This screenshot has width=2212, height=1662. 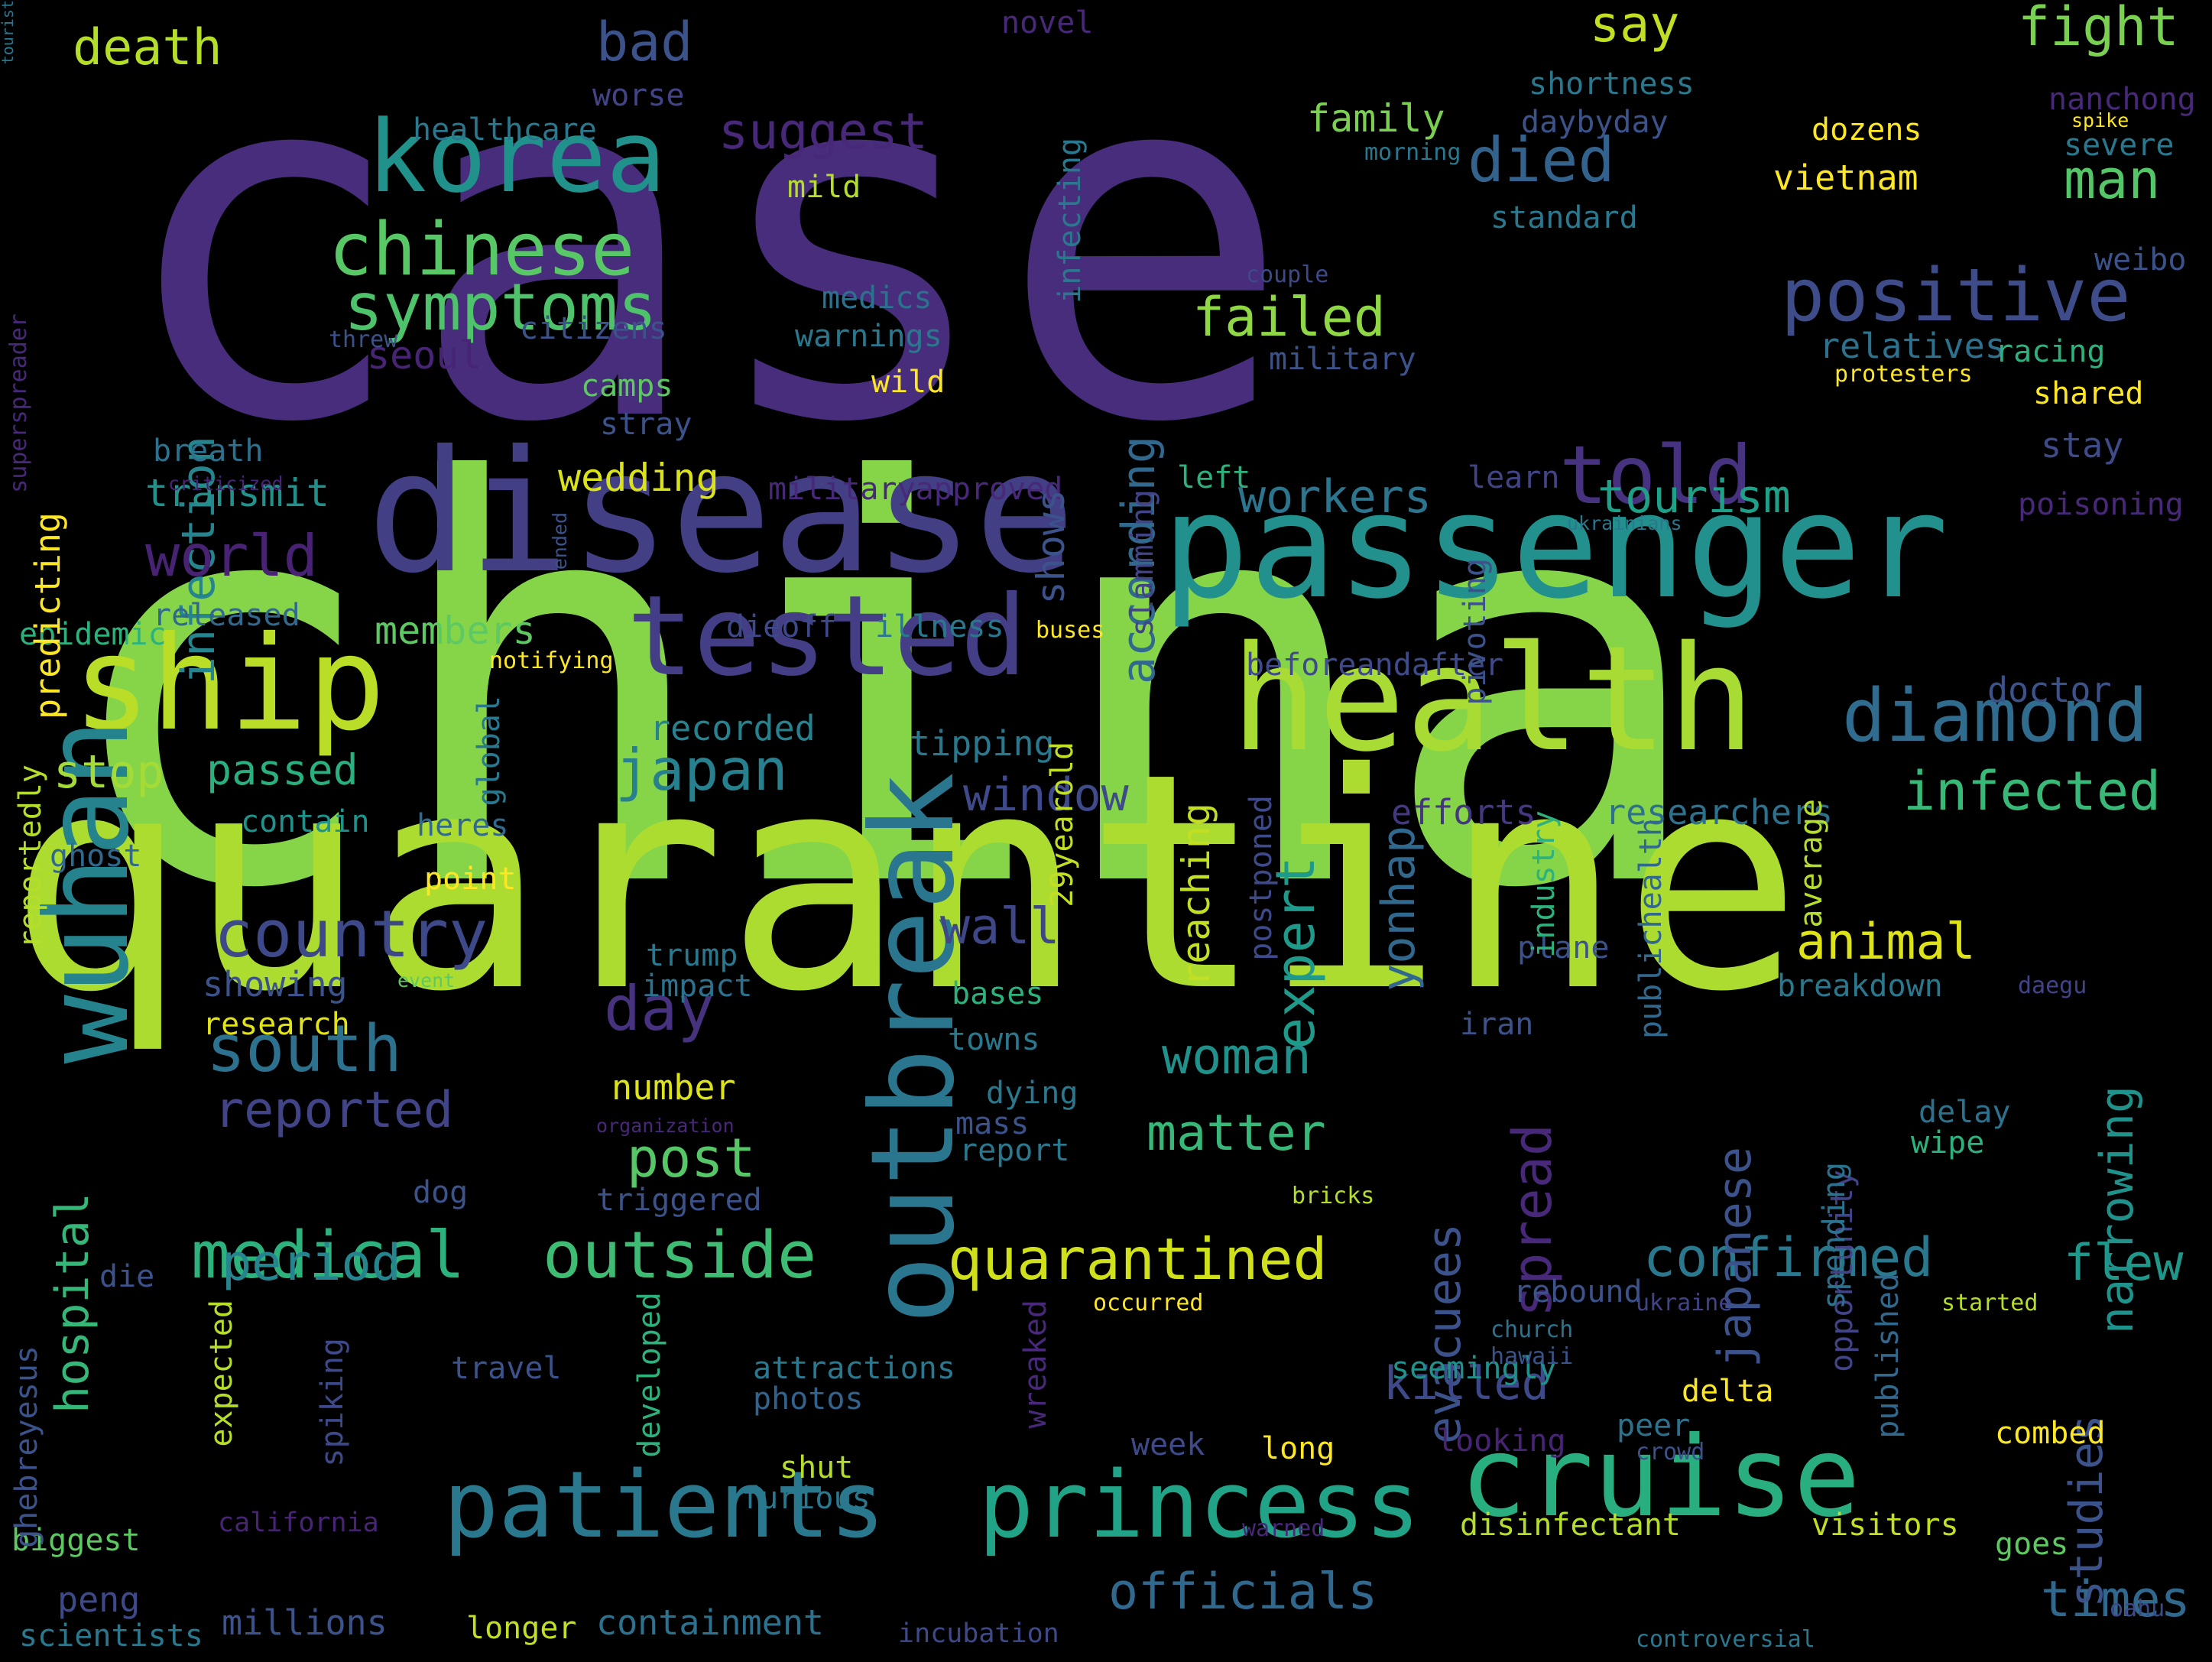 I want to click on word-japanese: japanese, so click(x=1735, y=1257).